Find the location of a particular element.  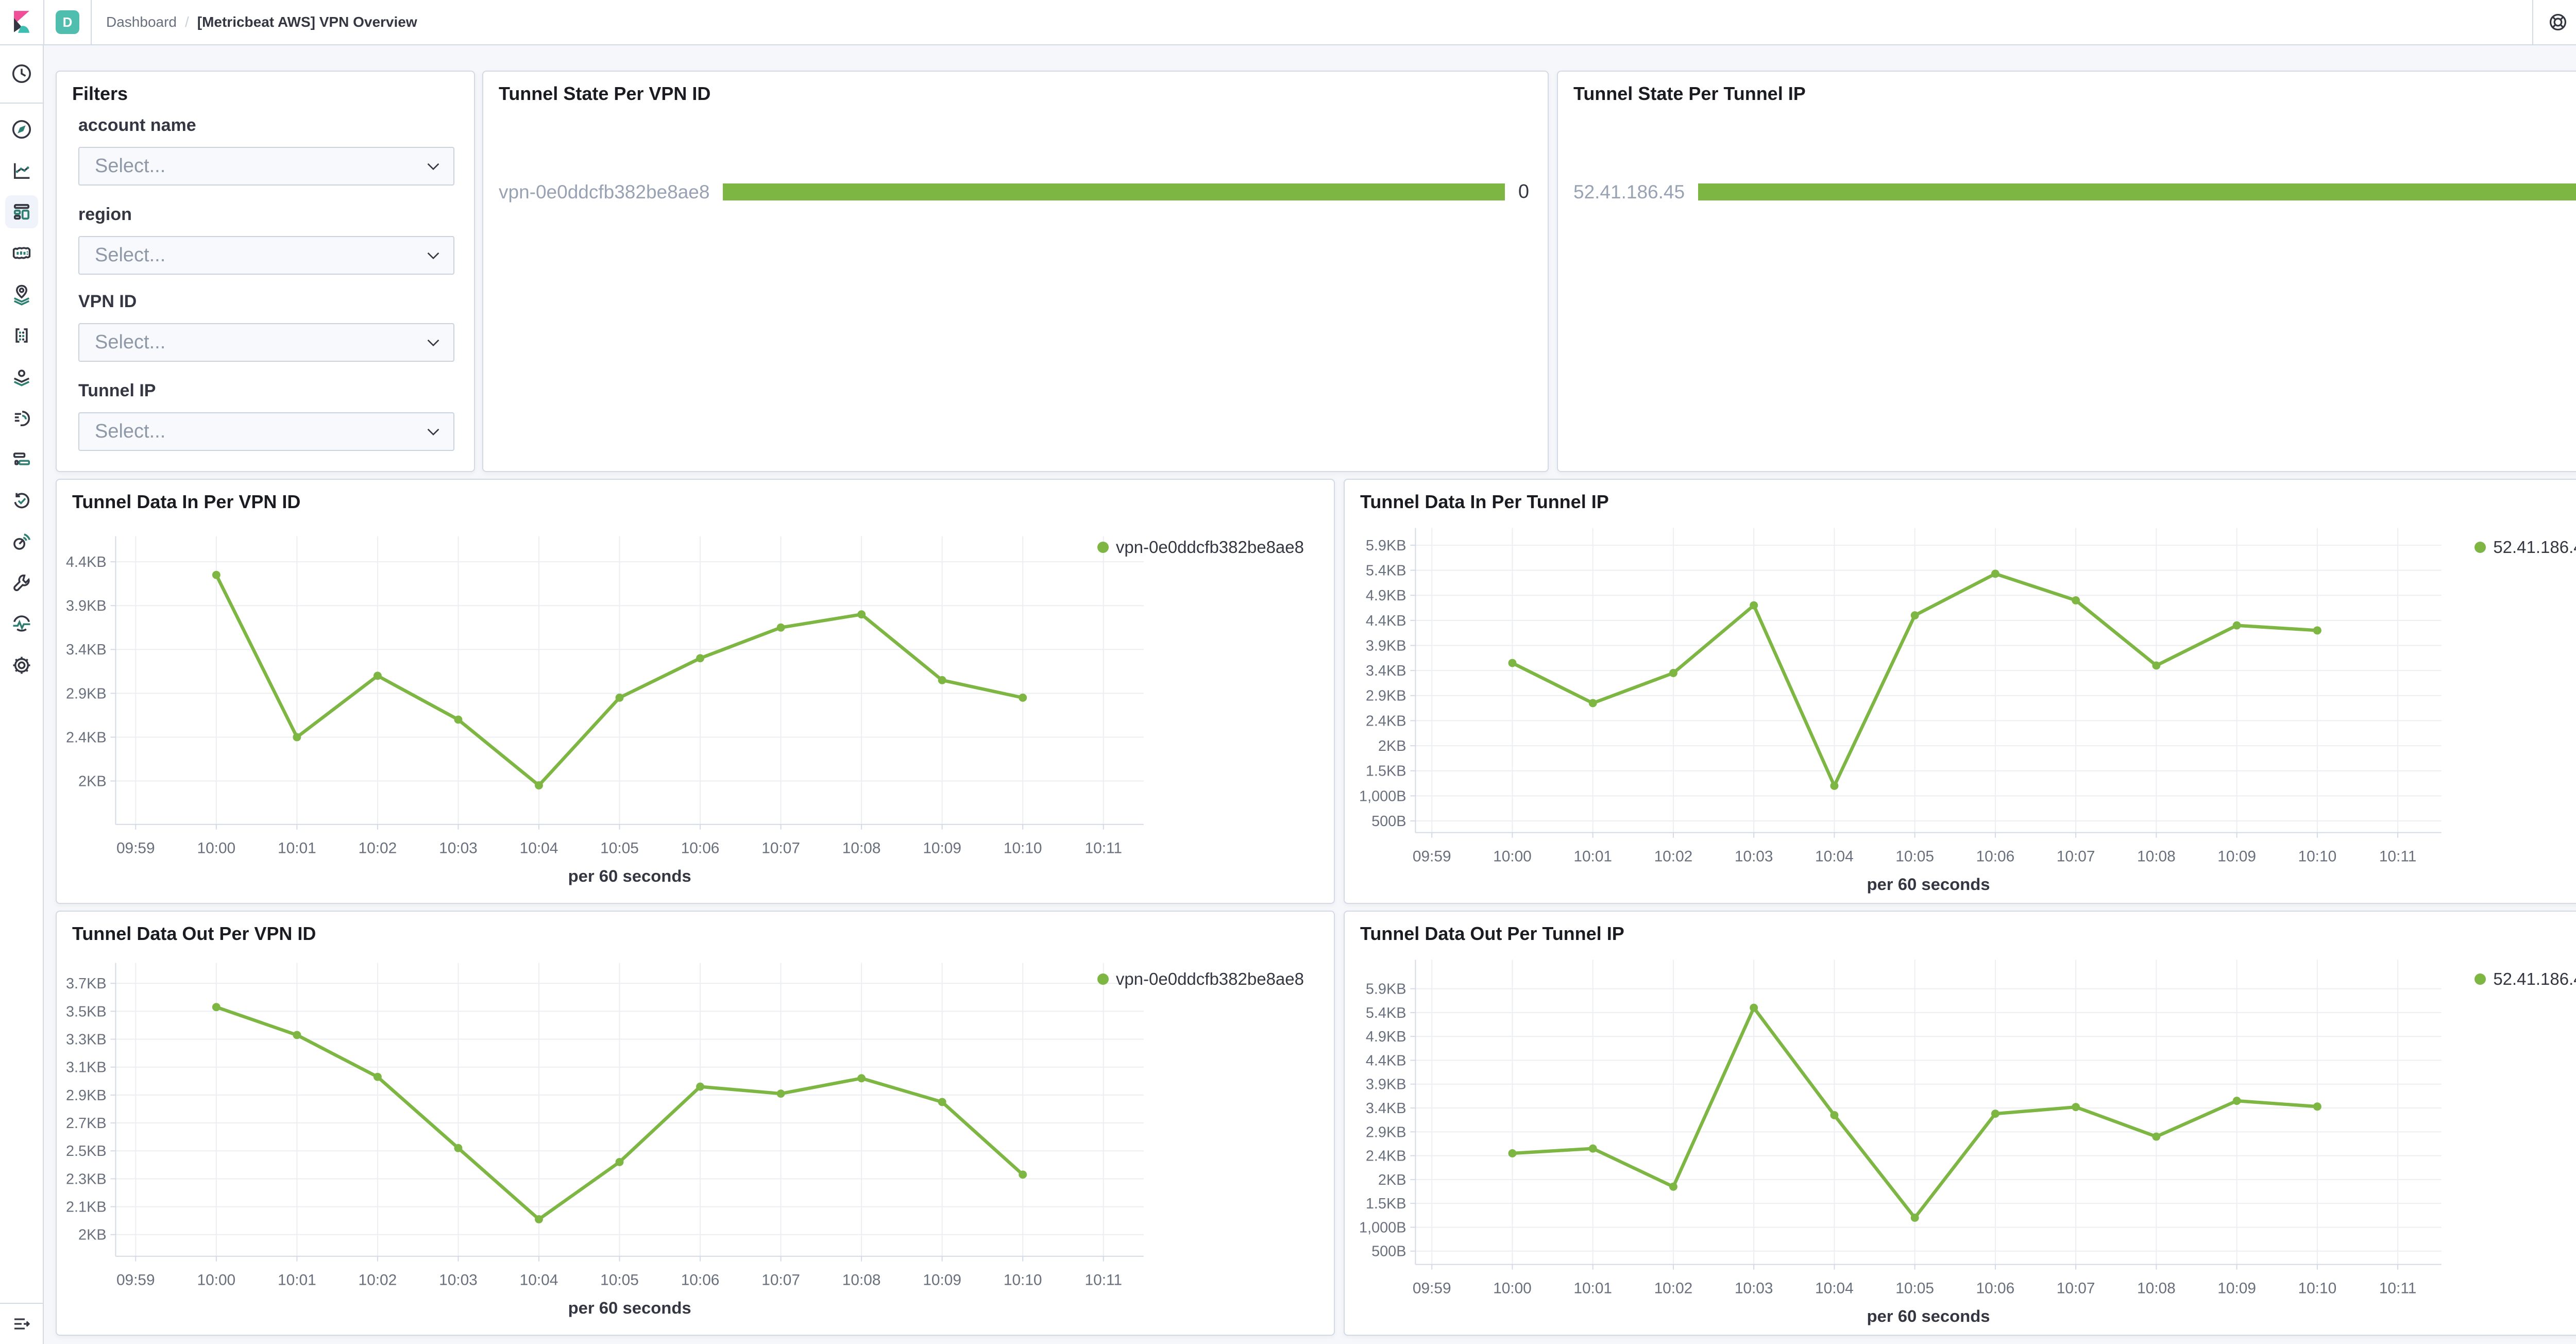

panel-title: Tunnel Data In Per VPN ID is located at coordinates (186, 501).